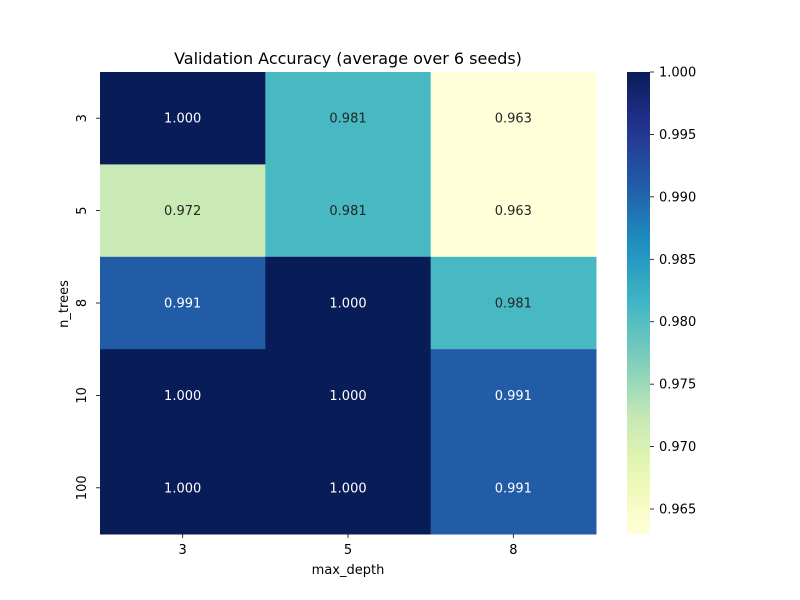 The image size is (800, 600). Describe the element at coordinates (82, 487) in the screenshot. I see `y-tick-label: 100` at that location.